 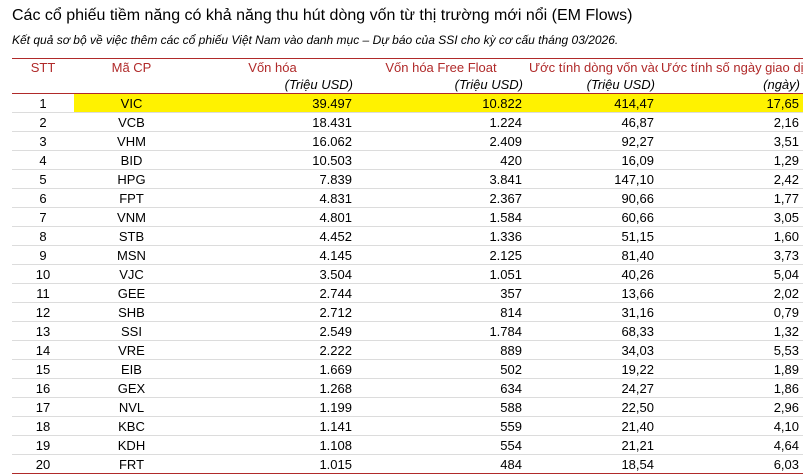 I want to click on cell-von-hoa-free-float: 357, so click(x=441, y=293).